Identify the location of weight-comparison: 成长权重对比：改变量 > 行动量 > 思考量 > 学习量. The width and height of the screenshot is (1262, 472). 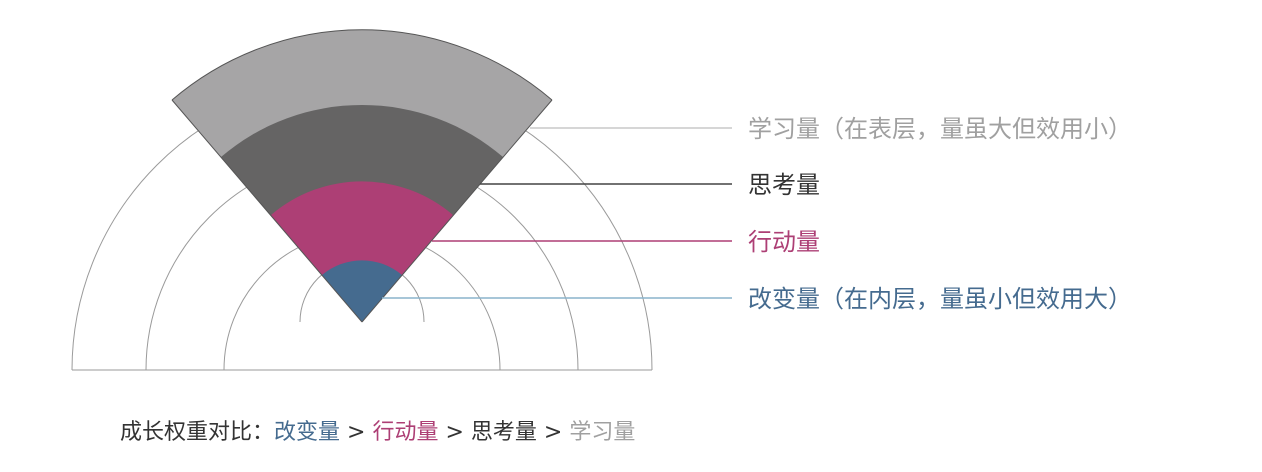
(377, 430).